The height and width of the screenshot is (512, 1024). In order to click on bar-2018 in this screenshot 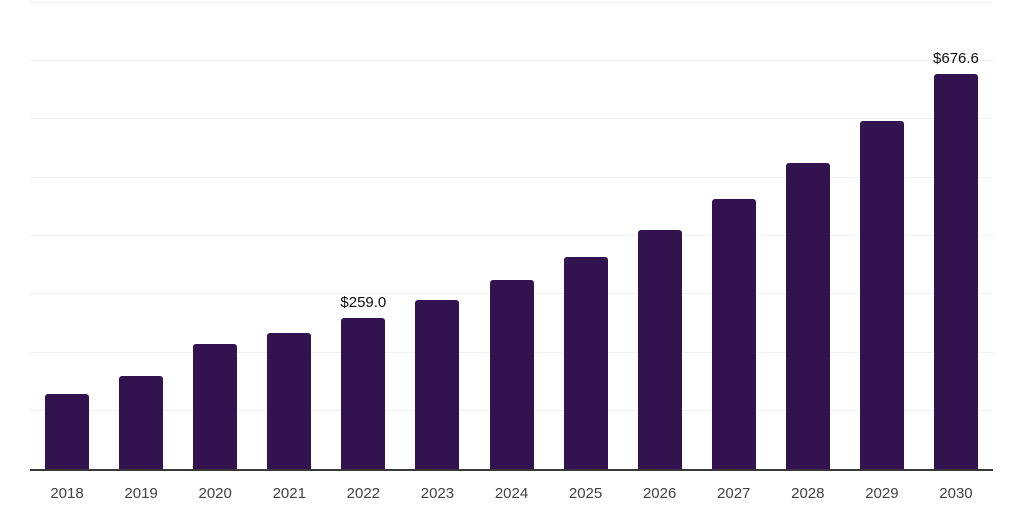, I will do `click(67, 431)`.